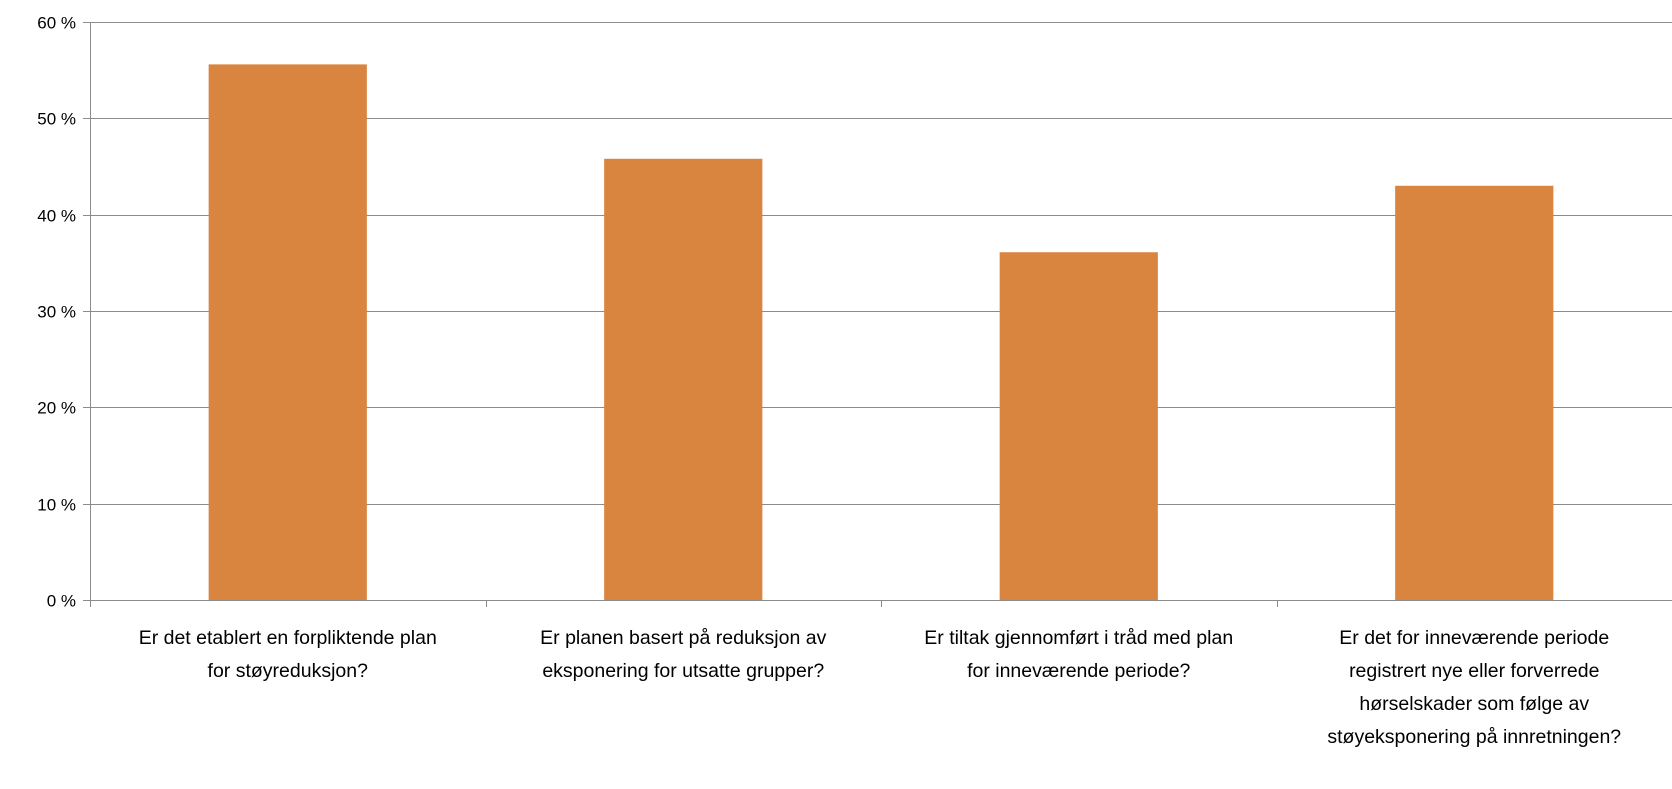 Image resolution: width=1672 pixels, height=789 pixels. I want to click on y-tick-label: 60 %, so click(56, 23).